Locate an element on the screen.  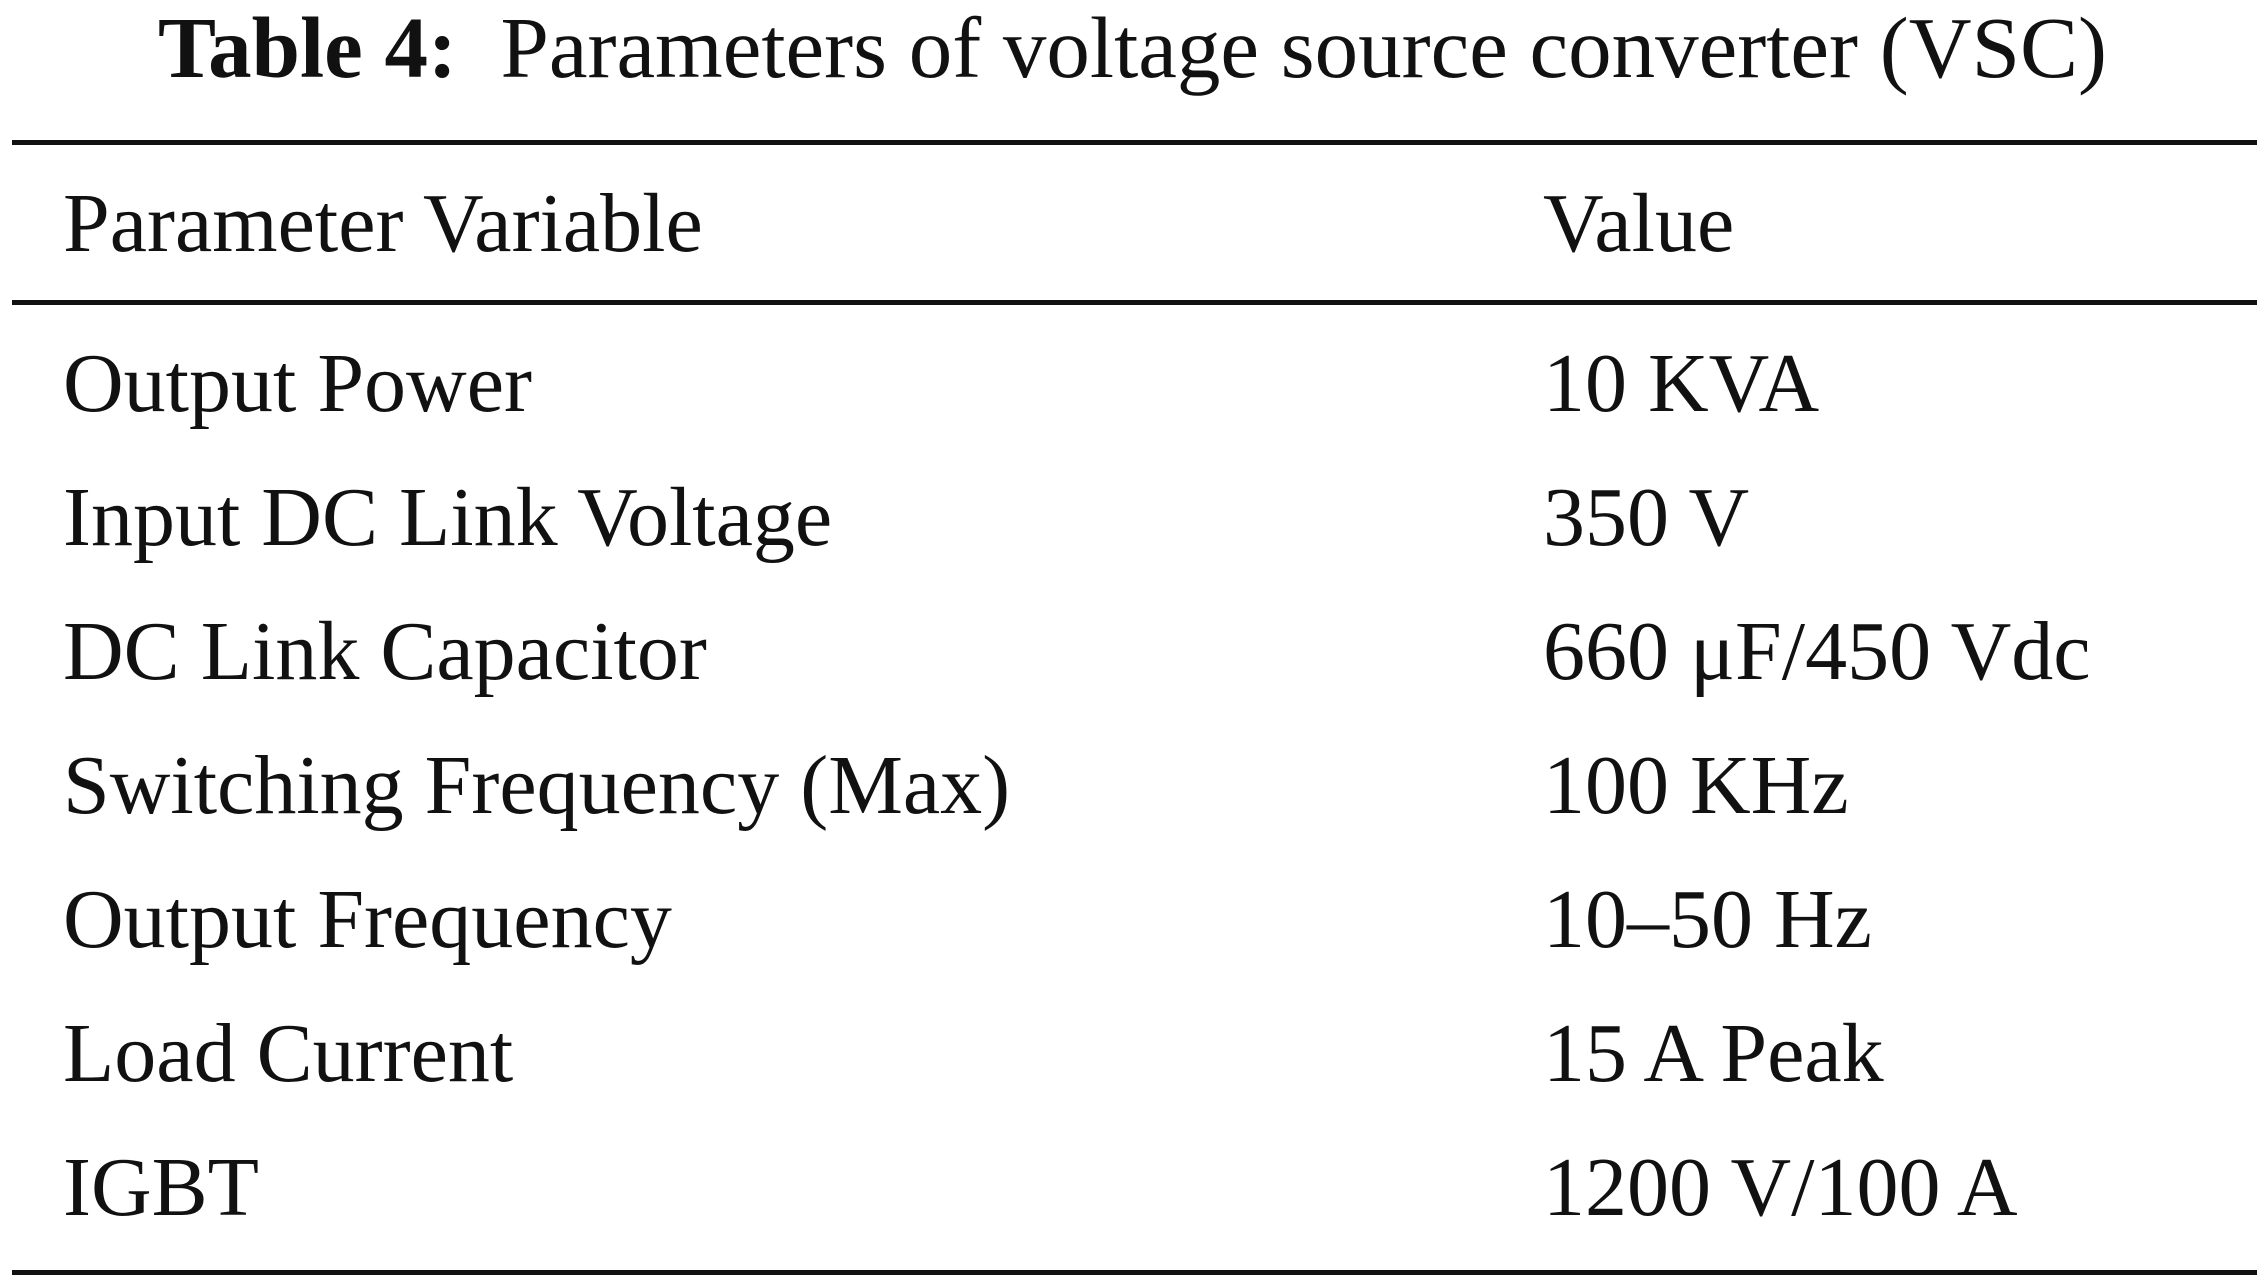
parameter-cell: IGBT is located at coordinates (161, 1187).